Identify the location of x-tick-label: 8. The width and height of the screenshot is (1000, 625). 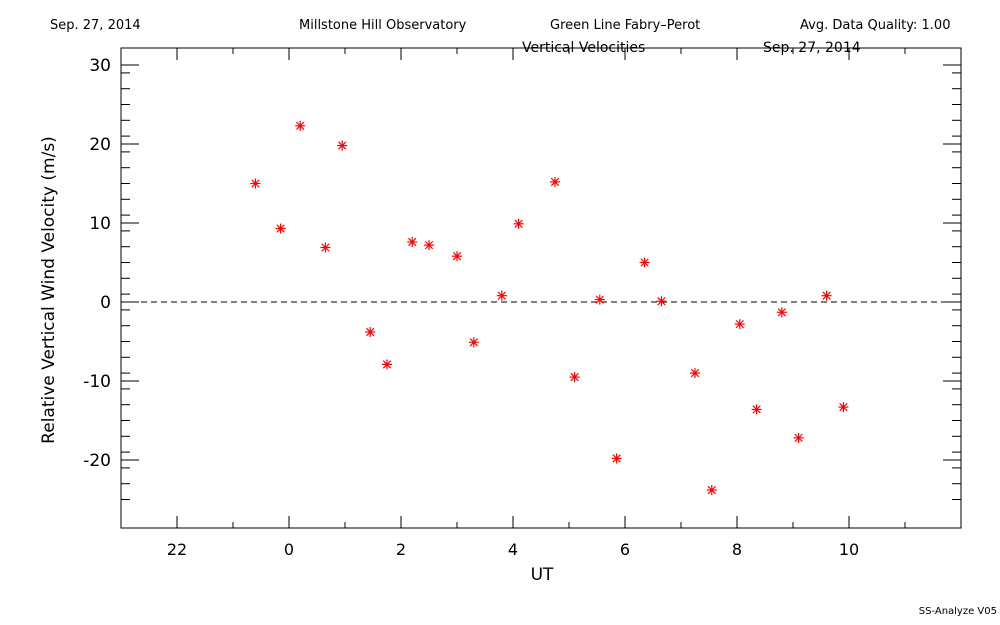
(737, 549).